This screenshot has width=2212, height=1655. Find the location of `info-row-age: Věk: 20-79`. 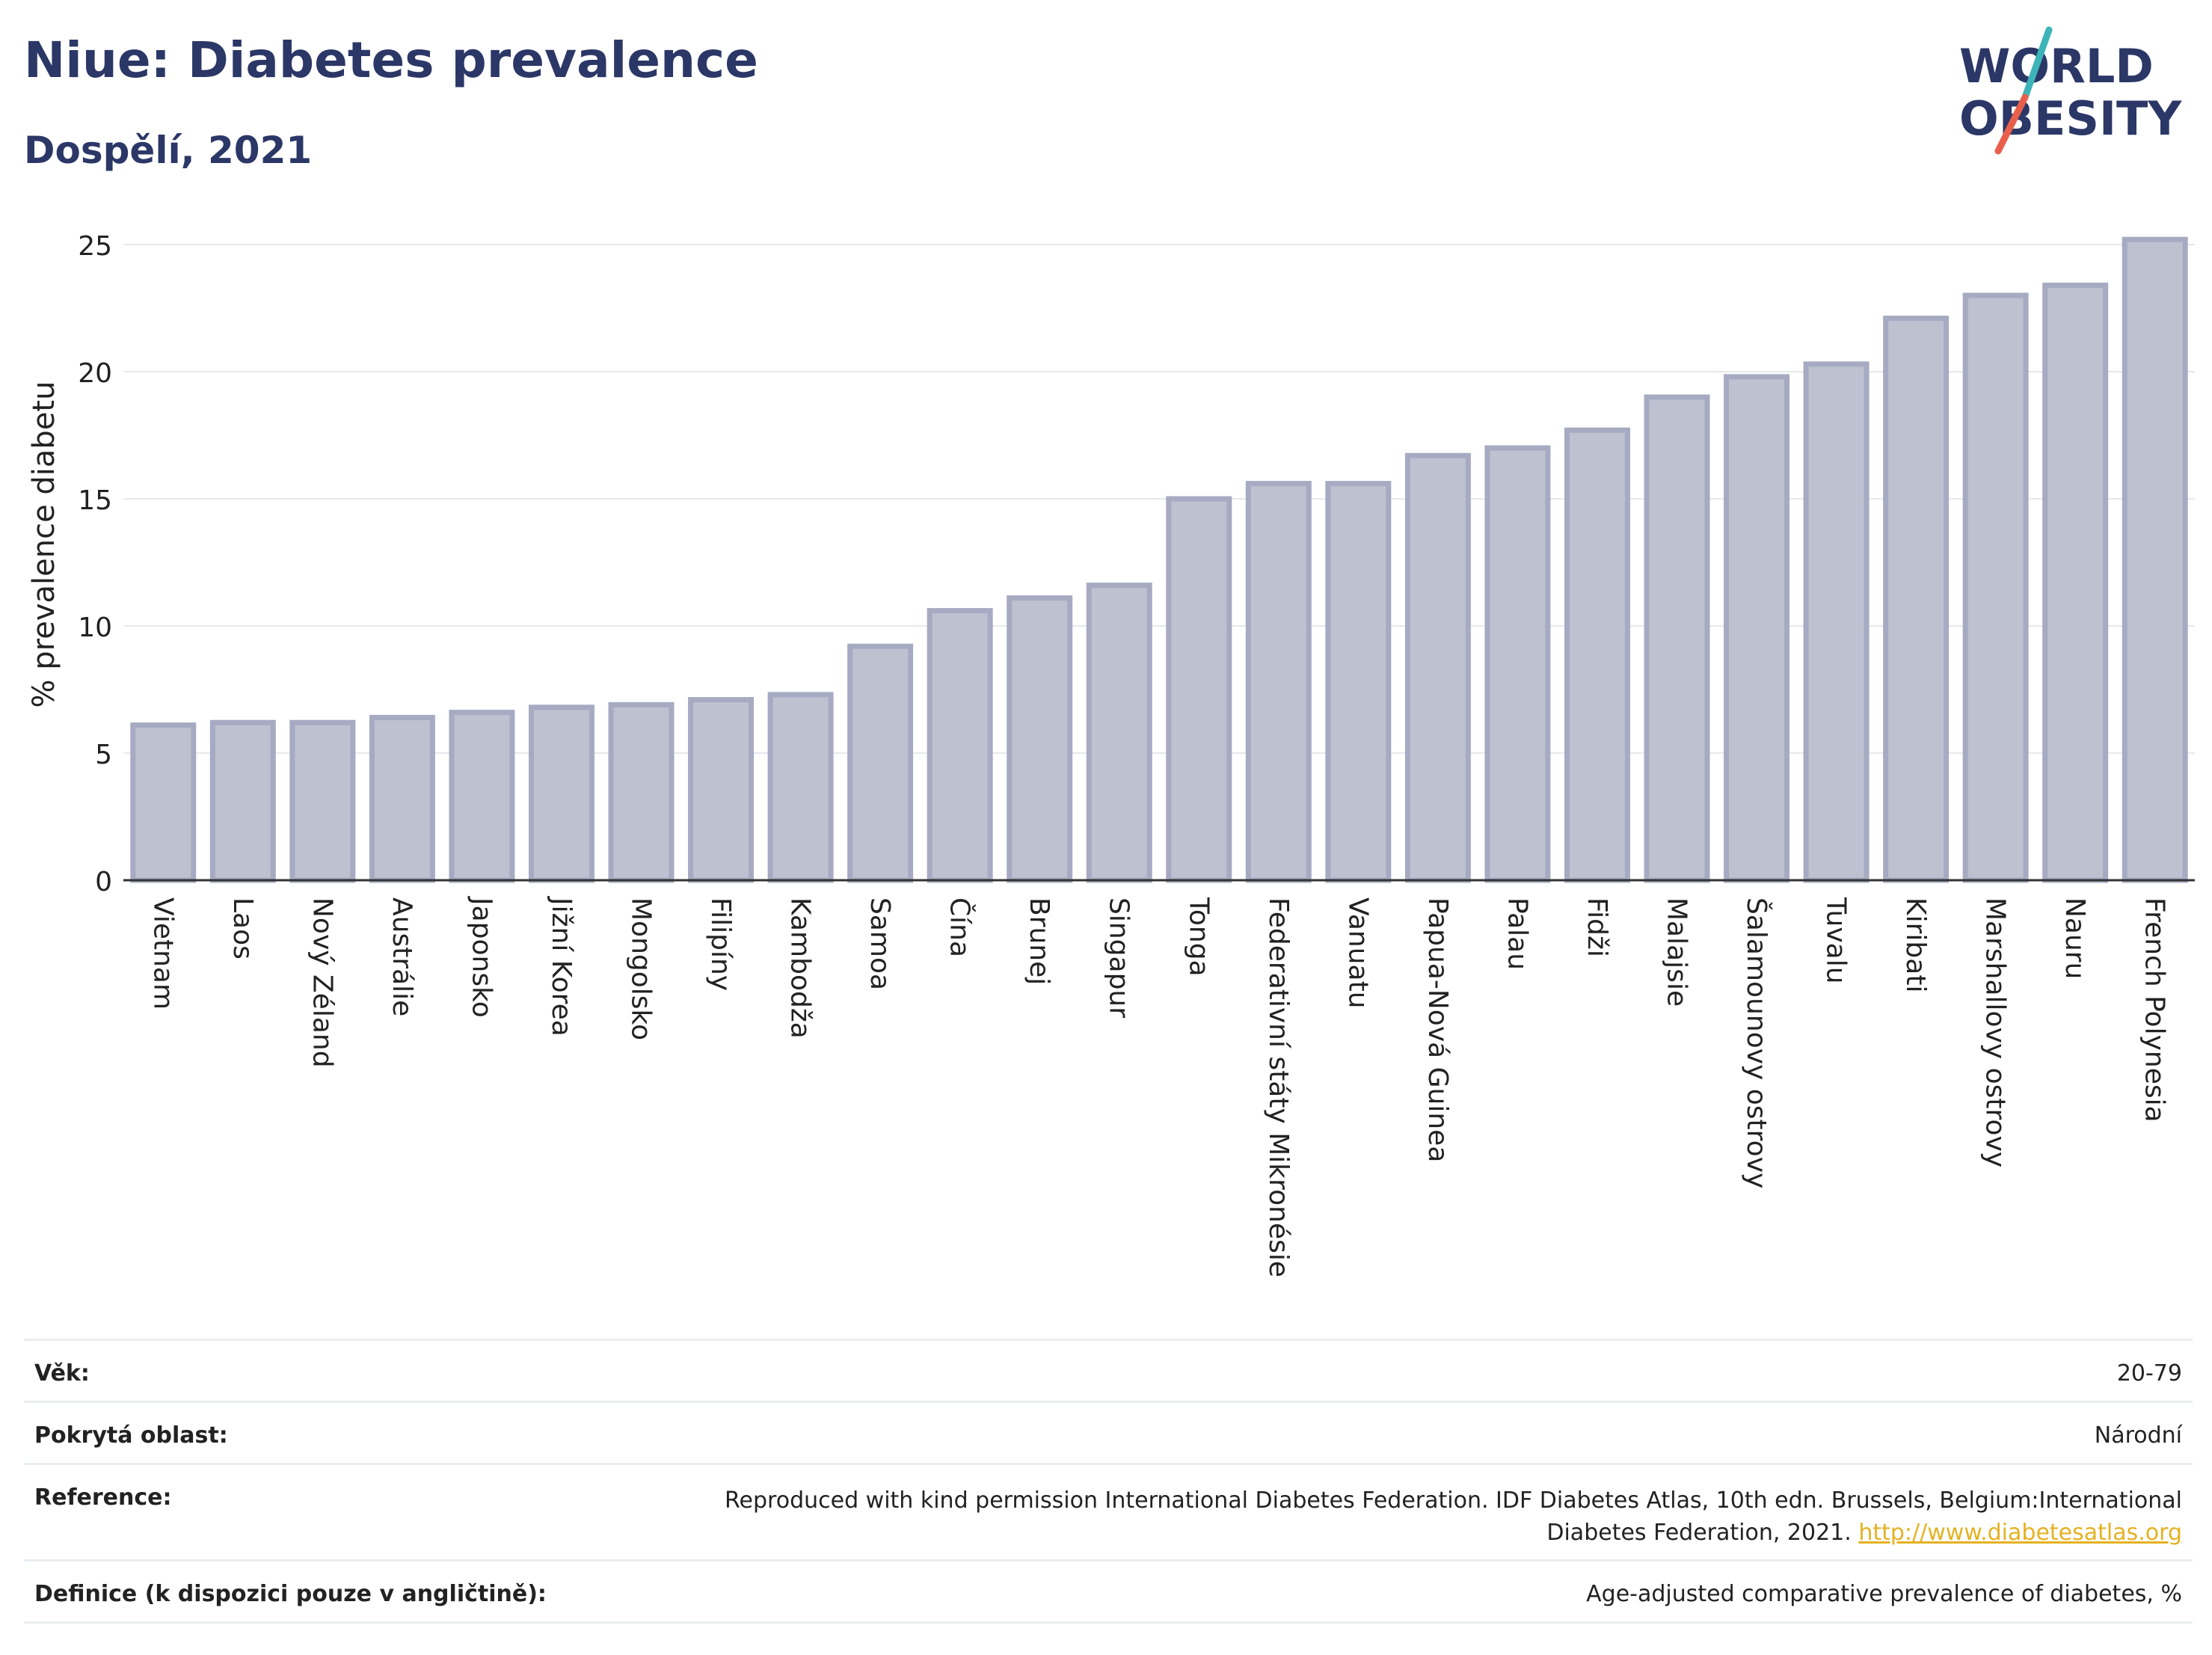

info-row-age: Věk: 20-79 is located at coordinates (1108, 1370).